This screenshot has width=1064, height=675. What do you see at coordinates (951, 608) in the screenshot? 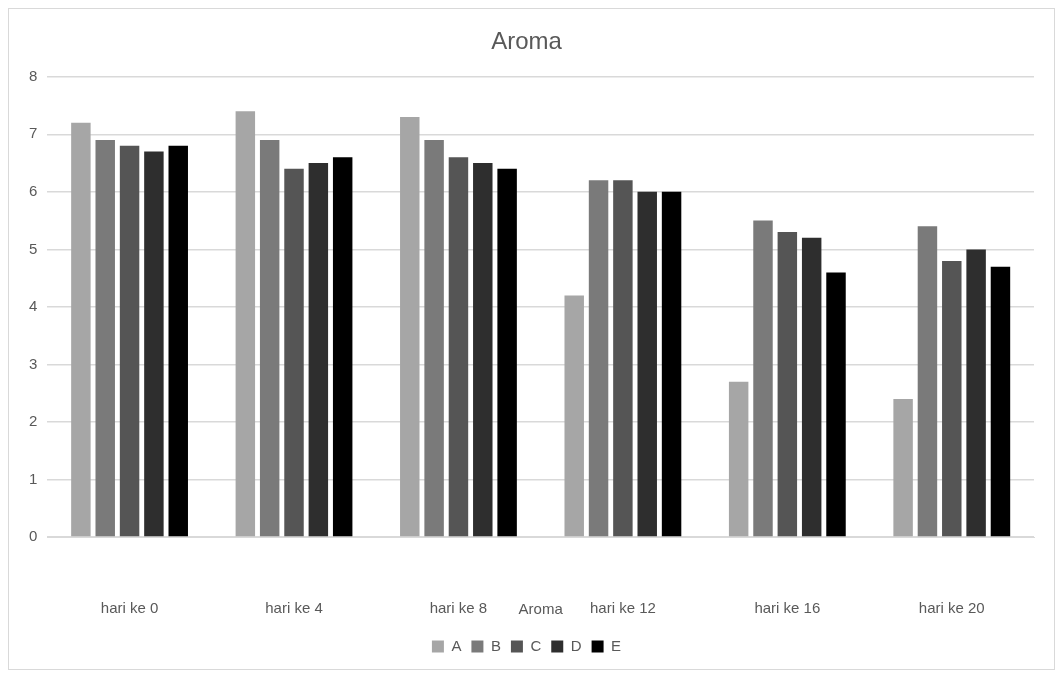
I see `x-tick-label: hari ke 20` at bounding box center [951, 608].